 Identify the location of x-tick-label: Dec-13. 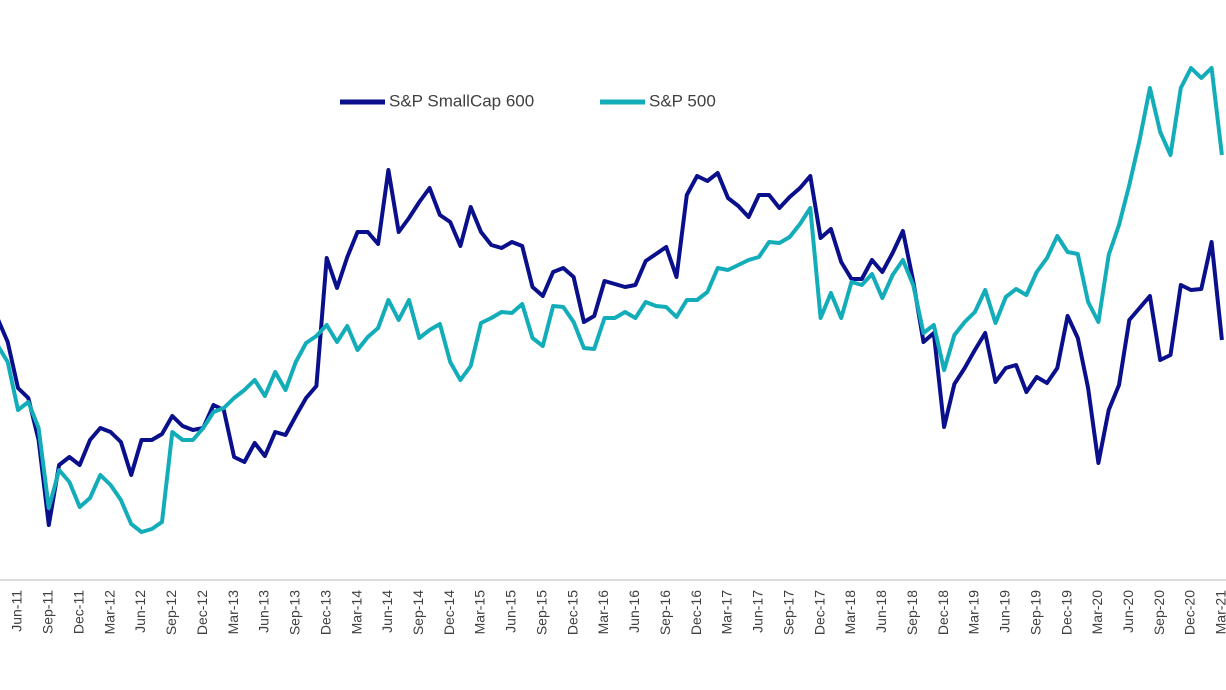
(325, 612).